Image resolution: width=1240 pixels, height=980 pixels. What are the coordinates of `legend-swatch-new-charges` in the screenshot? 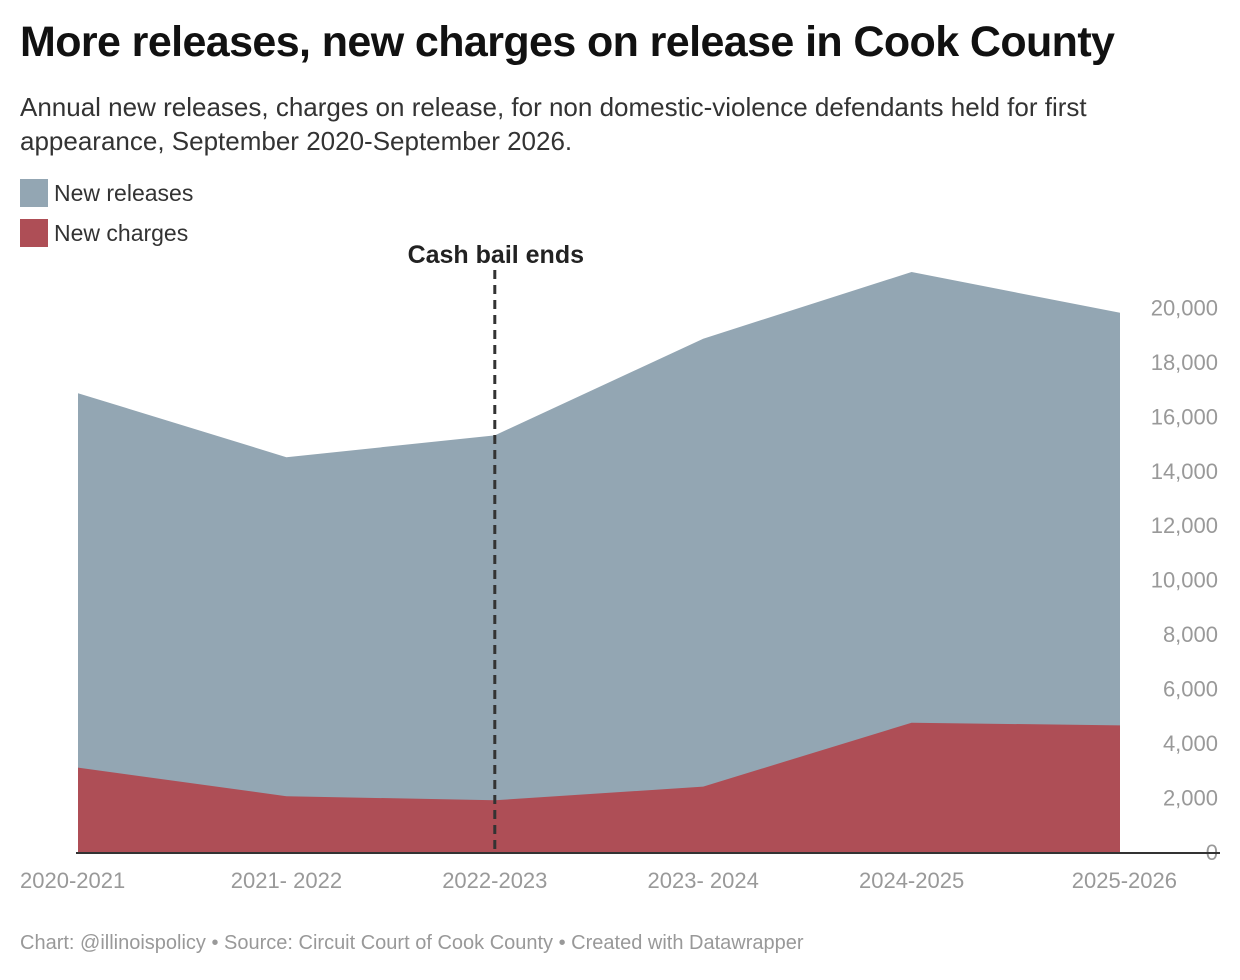 It's located at (34, 233).